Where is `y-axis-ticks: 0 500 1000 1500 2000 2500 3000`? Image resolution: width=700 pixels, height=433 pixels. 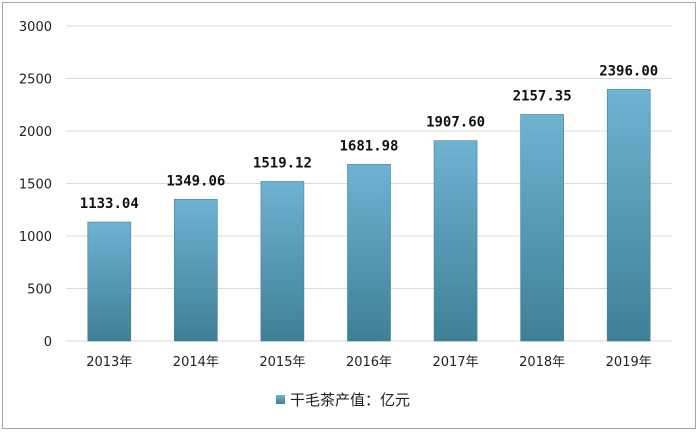
y-axis-ticks: 0 500 1000 1500 2000 2500 3000 is located at coordinates (35, 185).